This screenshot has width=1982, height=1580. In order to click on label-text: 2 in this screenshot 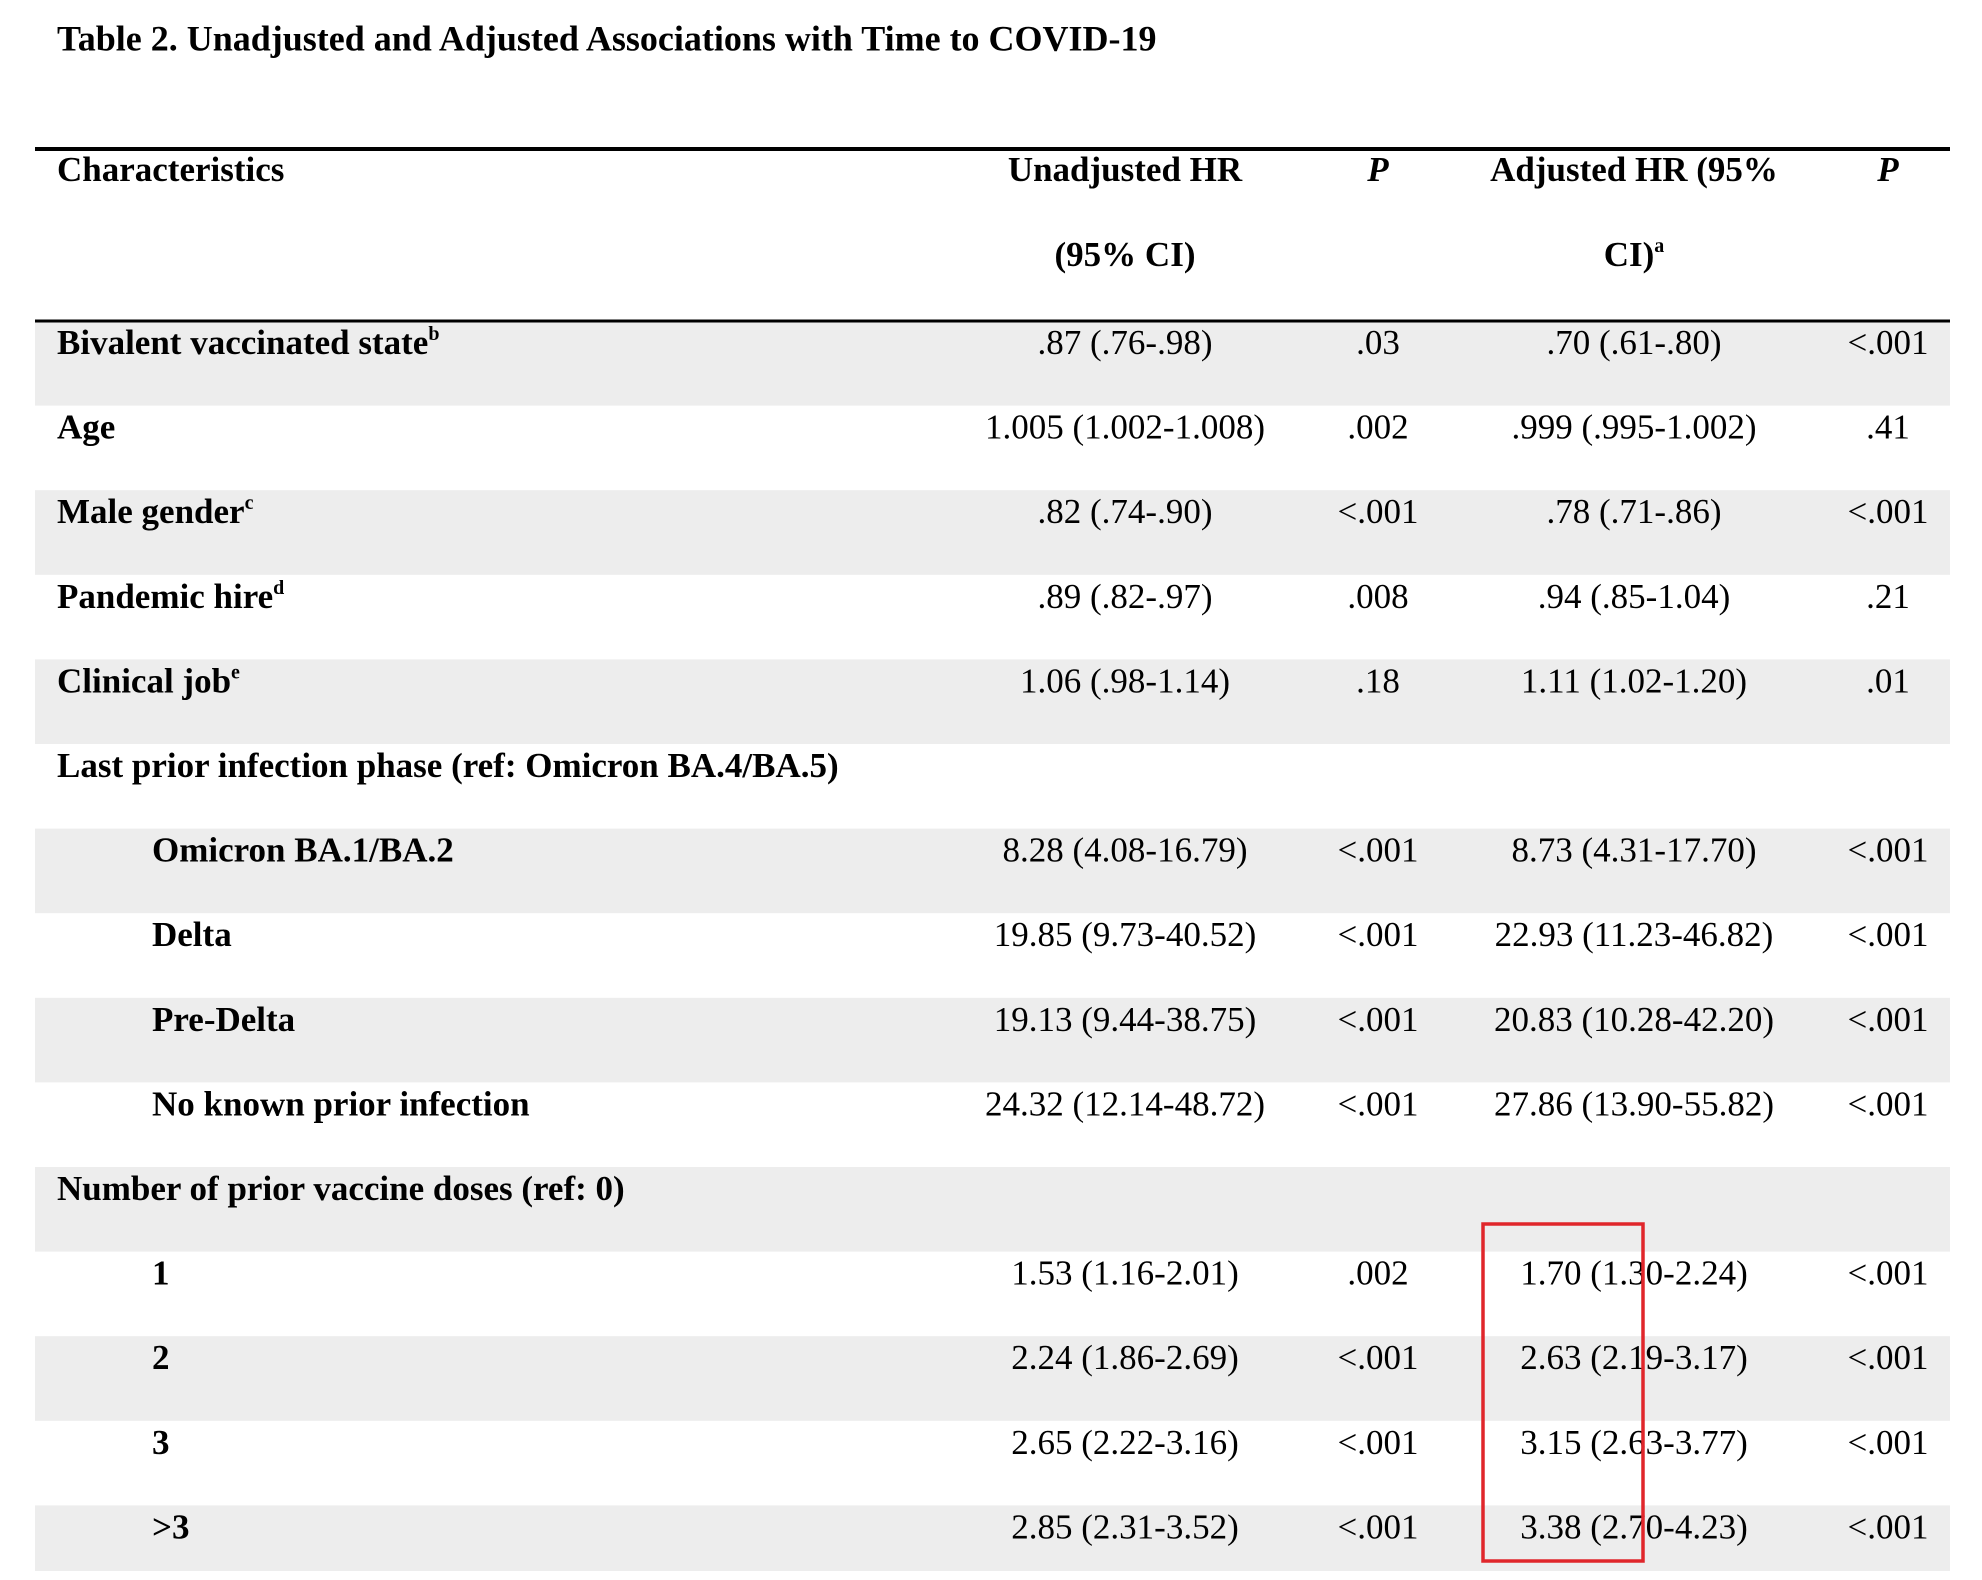, I will do `click(161, 1357)`.